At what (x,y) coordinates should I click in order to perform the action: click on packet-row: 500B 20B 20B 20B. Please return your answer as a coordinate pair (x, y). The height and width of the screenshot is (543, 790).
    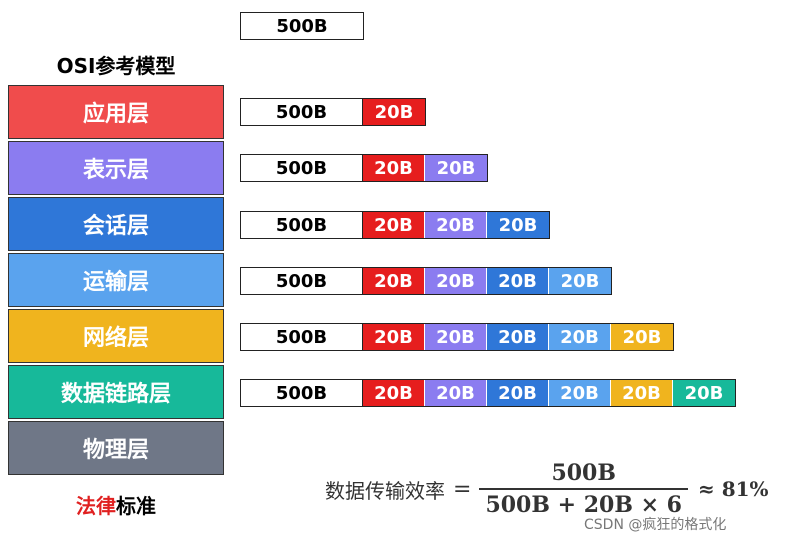
    Looking at the image, I should click on (395, 225).